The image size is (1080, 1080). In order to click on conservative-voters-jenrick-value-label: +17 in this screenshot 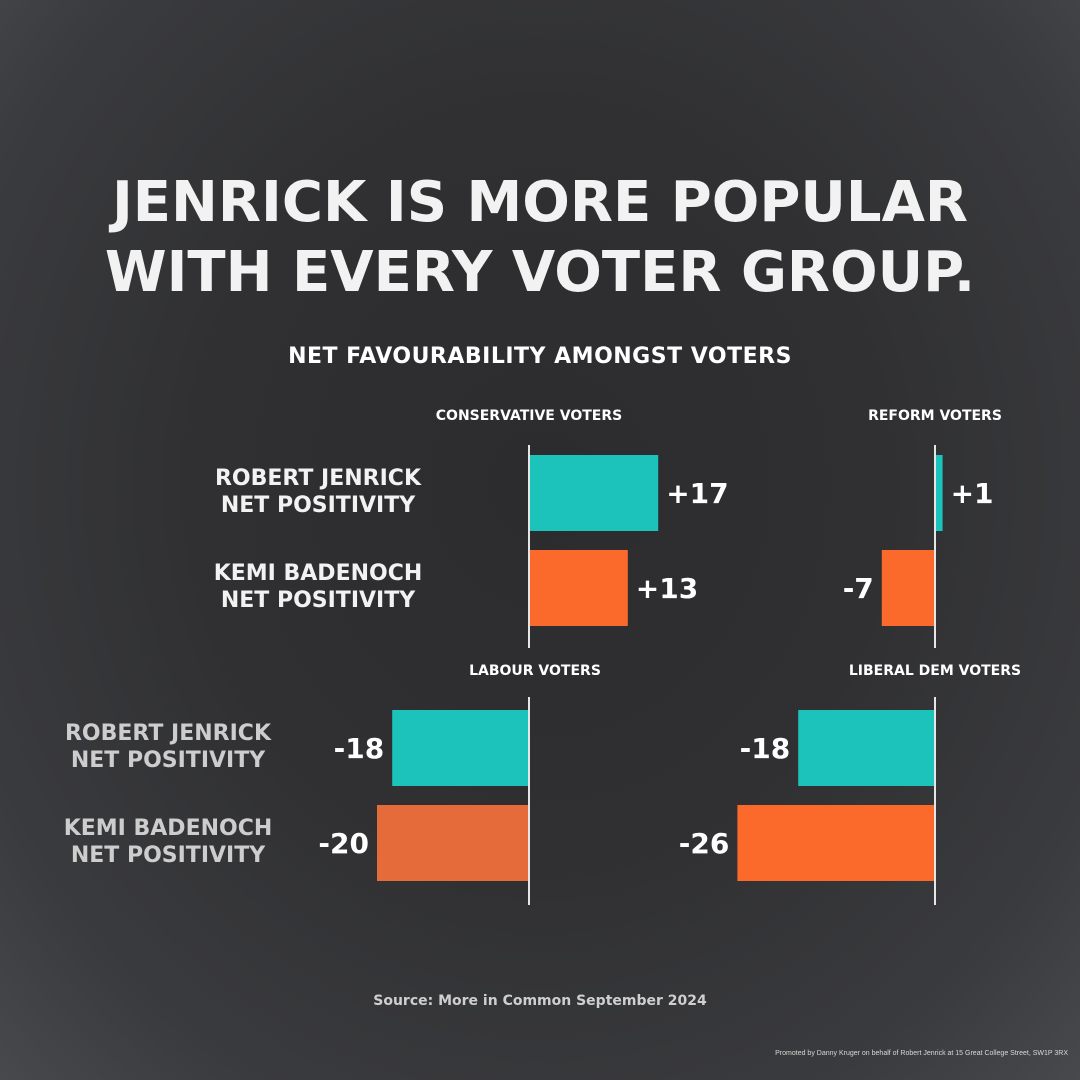, I will do `click(697, 493)`.